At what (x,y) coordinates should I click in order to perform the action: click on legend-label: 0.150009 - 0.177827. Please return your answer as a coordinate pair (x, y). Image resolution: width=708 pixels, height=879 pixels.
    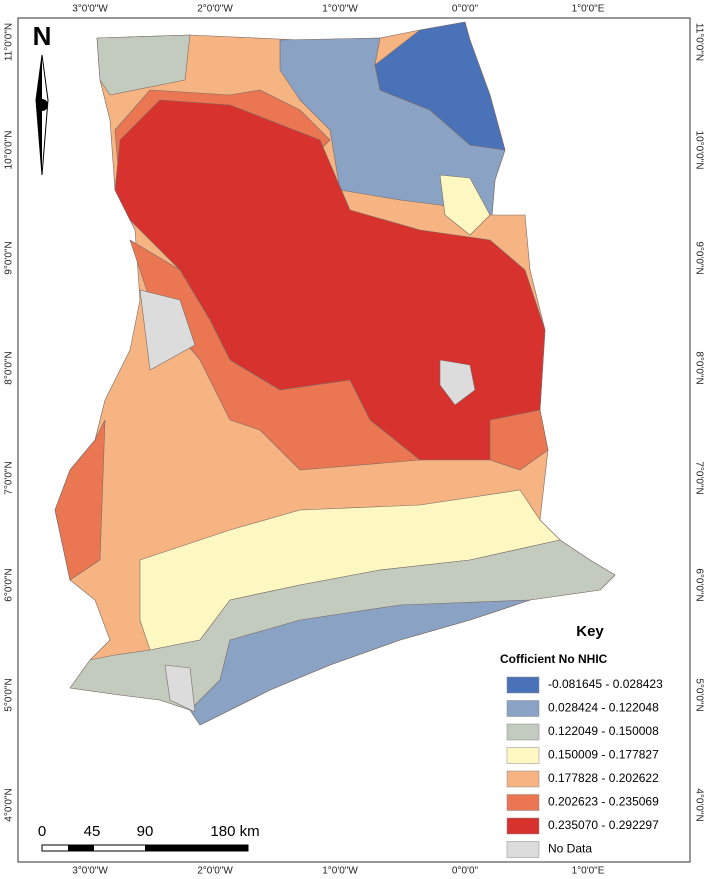
    Looking at the image, I should click on (603, 755).